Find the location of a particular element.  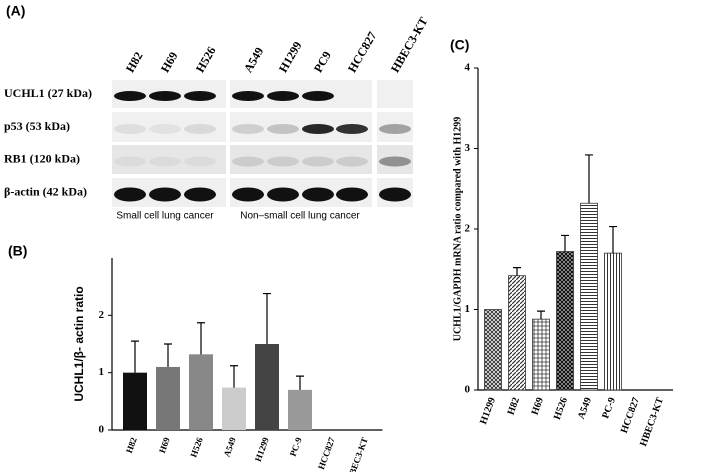

group-label: Non–small cell lung cancer is located at coordinates (300, 216).